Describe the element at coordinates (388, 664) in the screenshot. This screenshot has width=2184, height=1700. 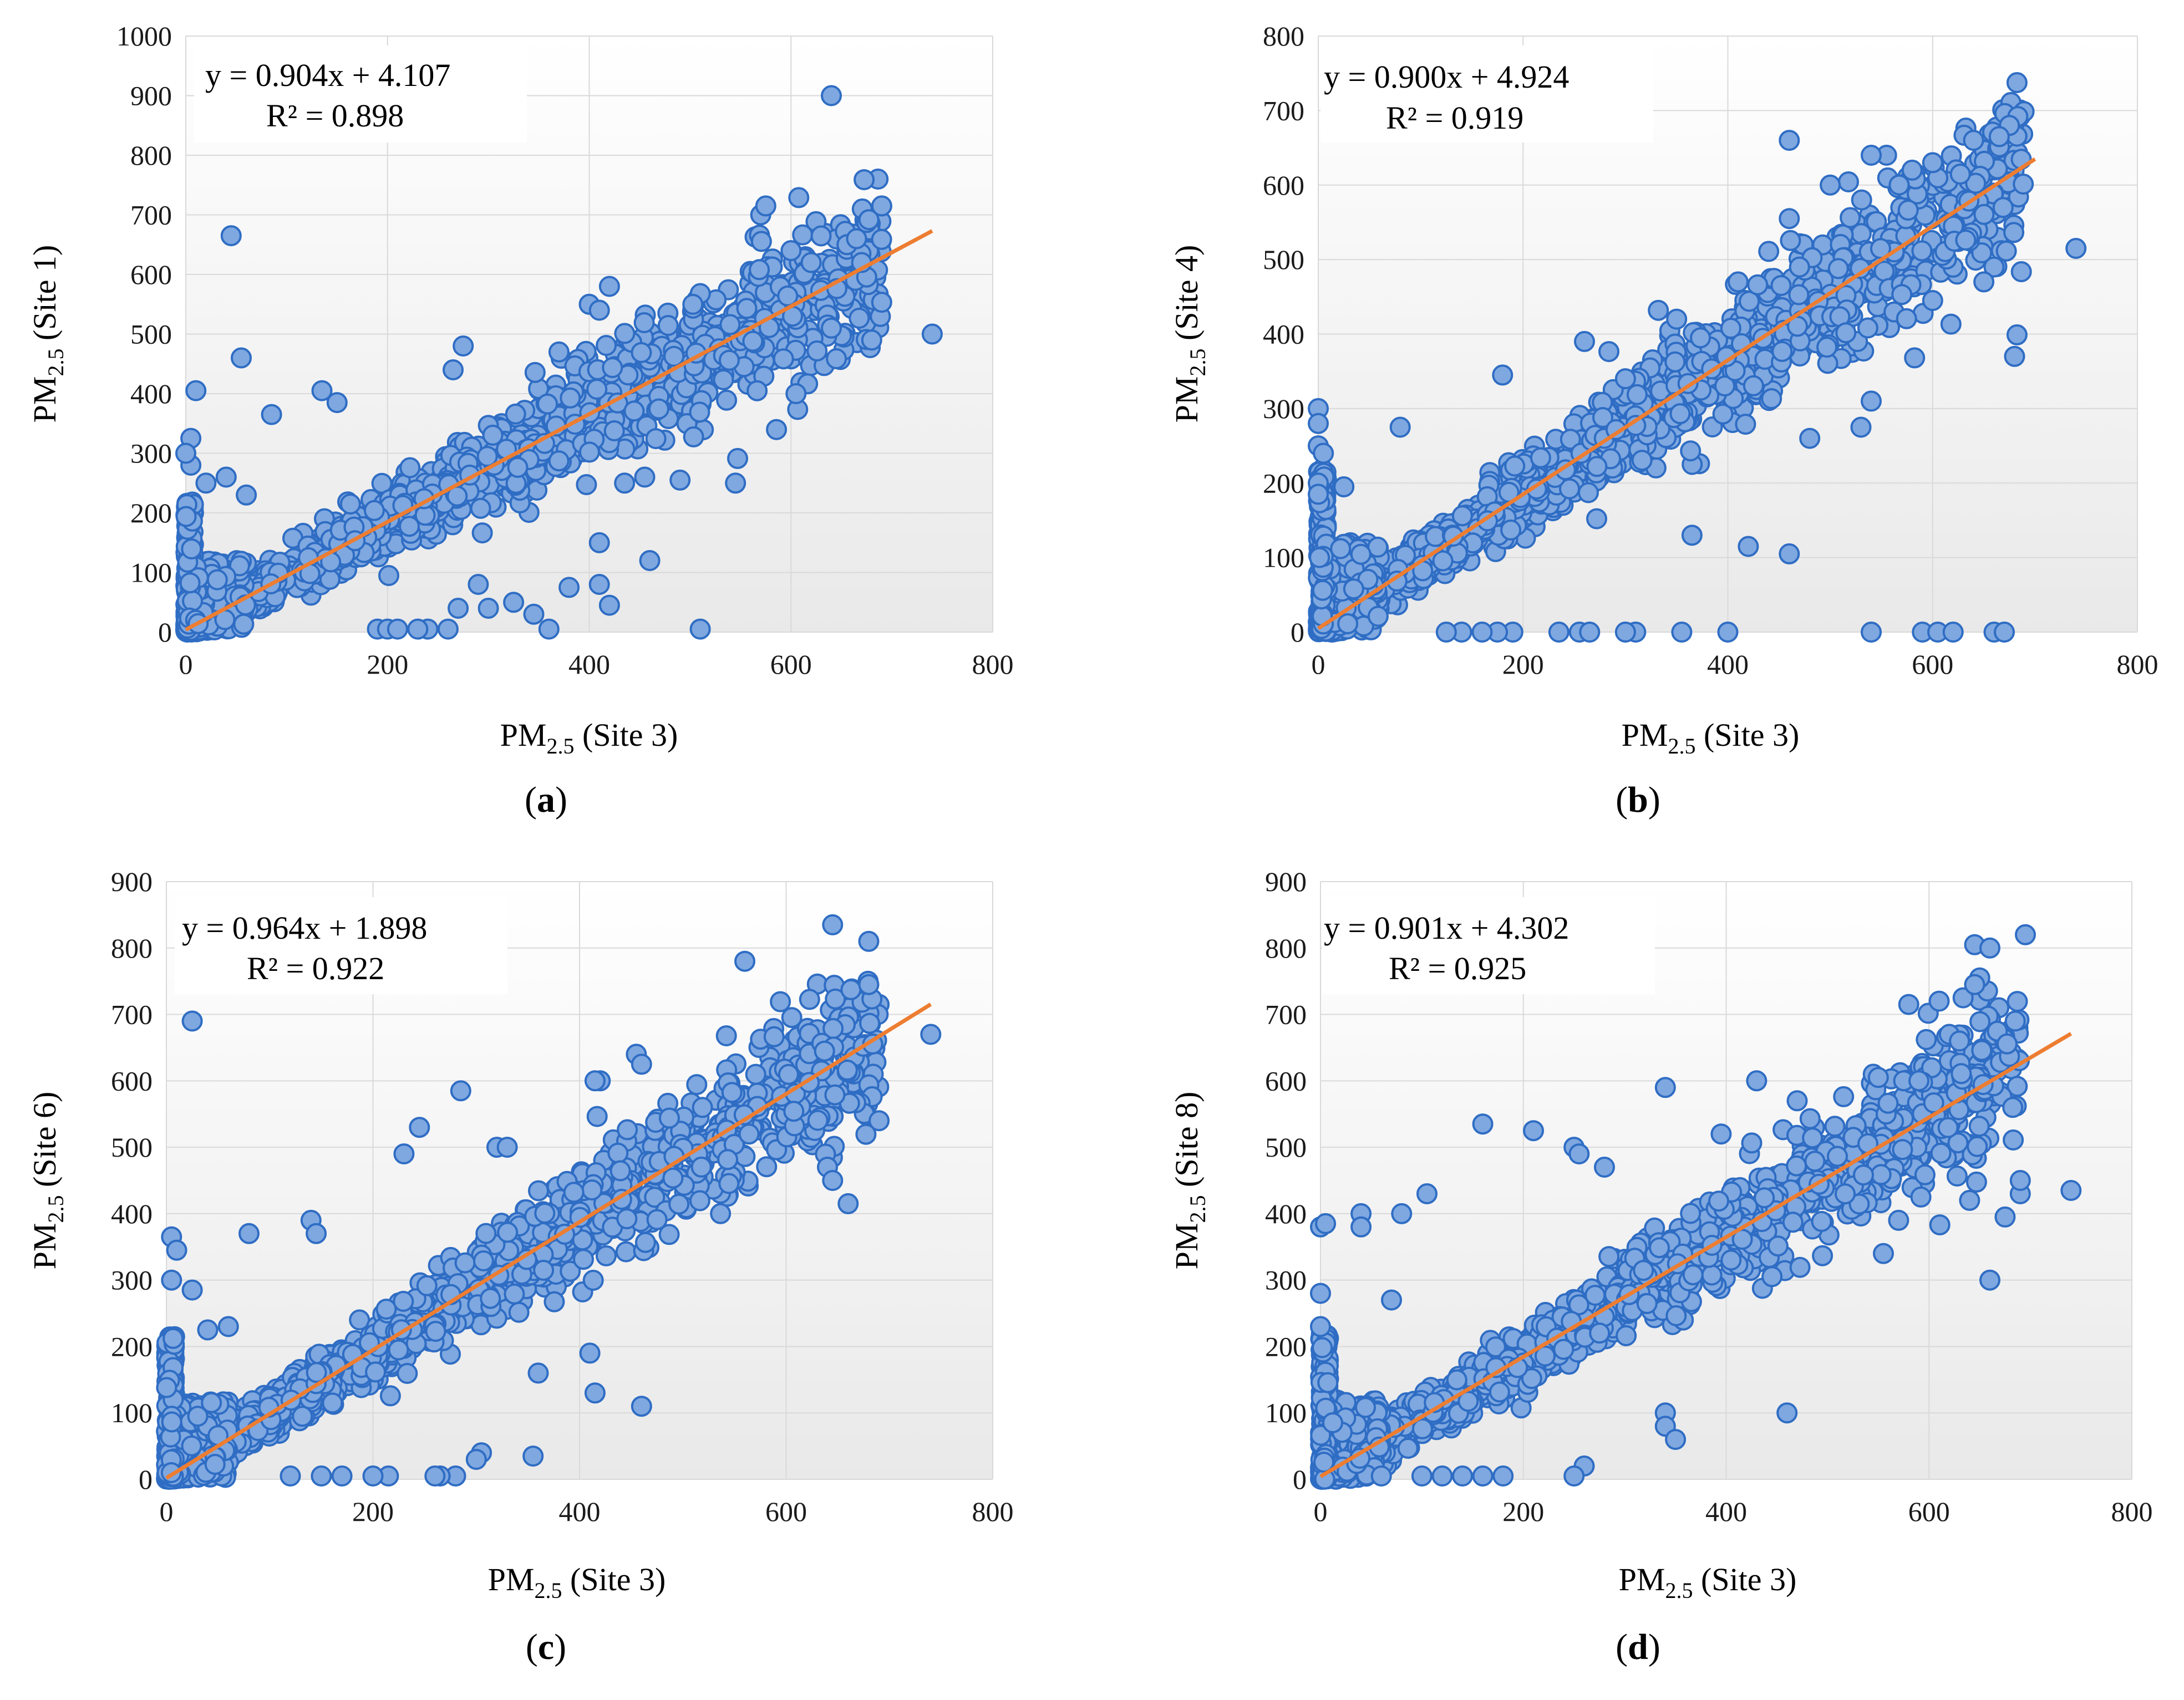
I see `x-tick-label: 200` at that location.